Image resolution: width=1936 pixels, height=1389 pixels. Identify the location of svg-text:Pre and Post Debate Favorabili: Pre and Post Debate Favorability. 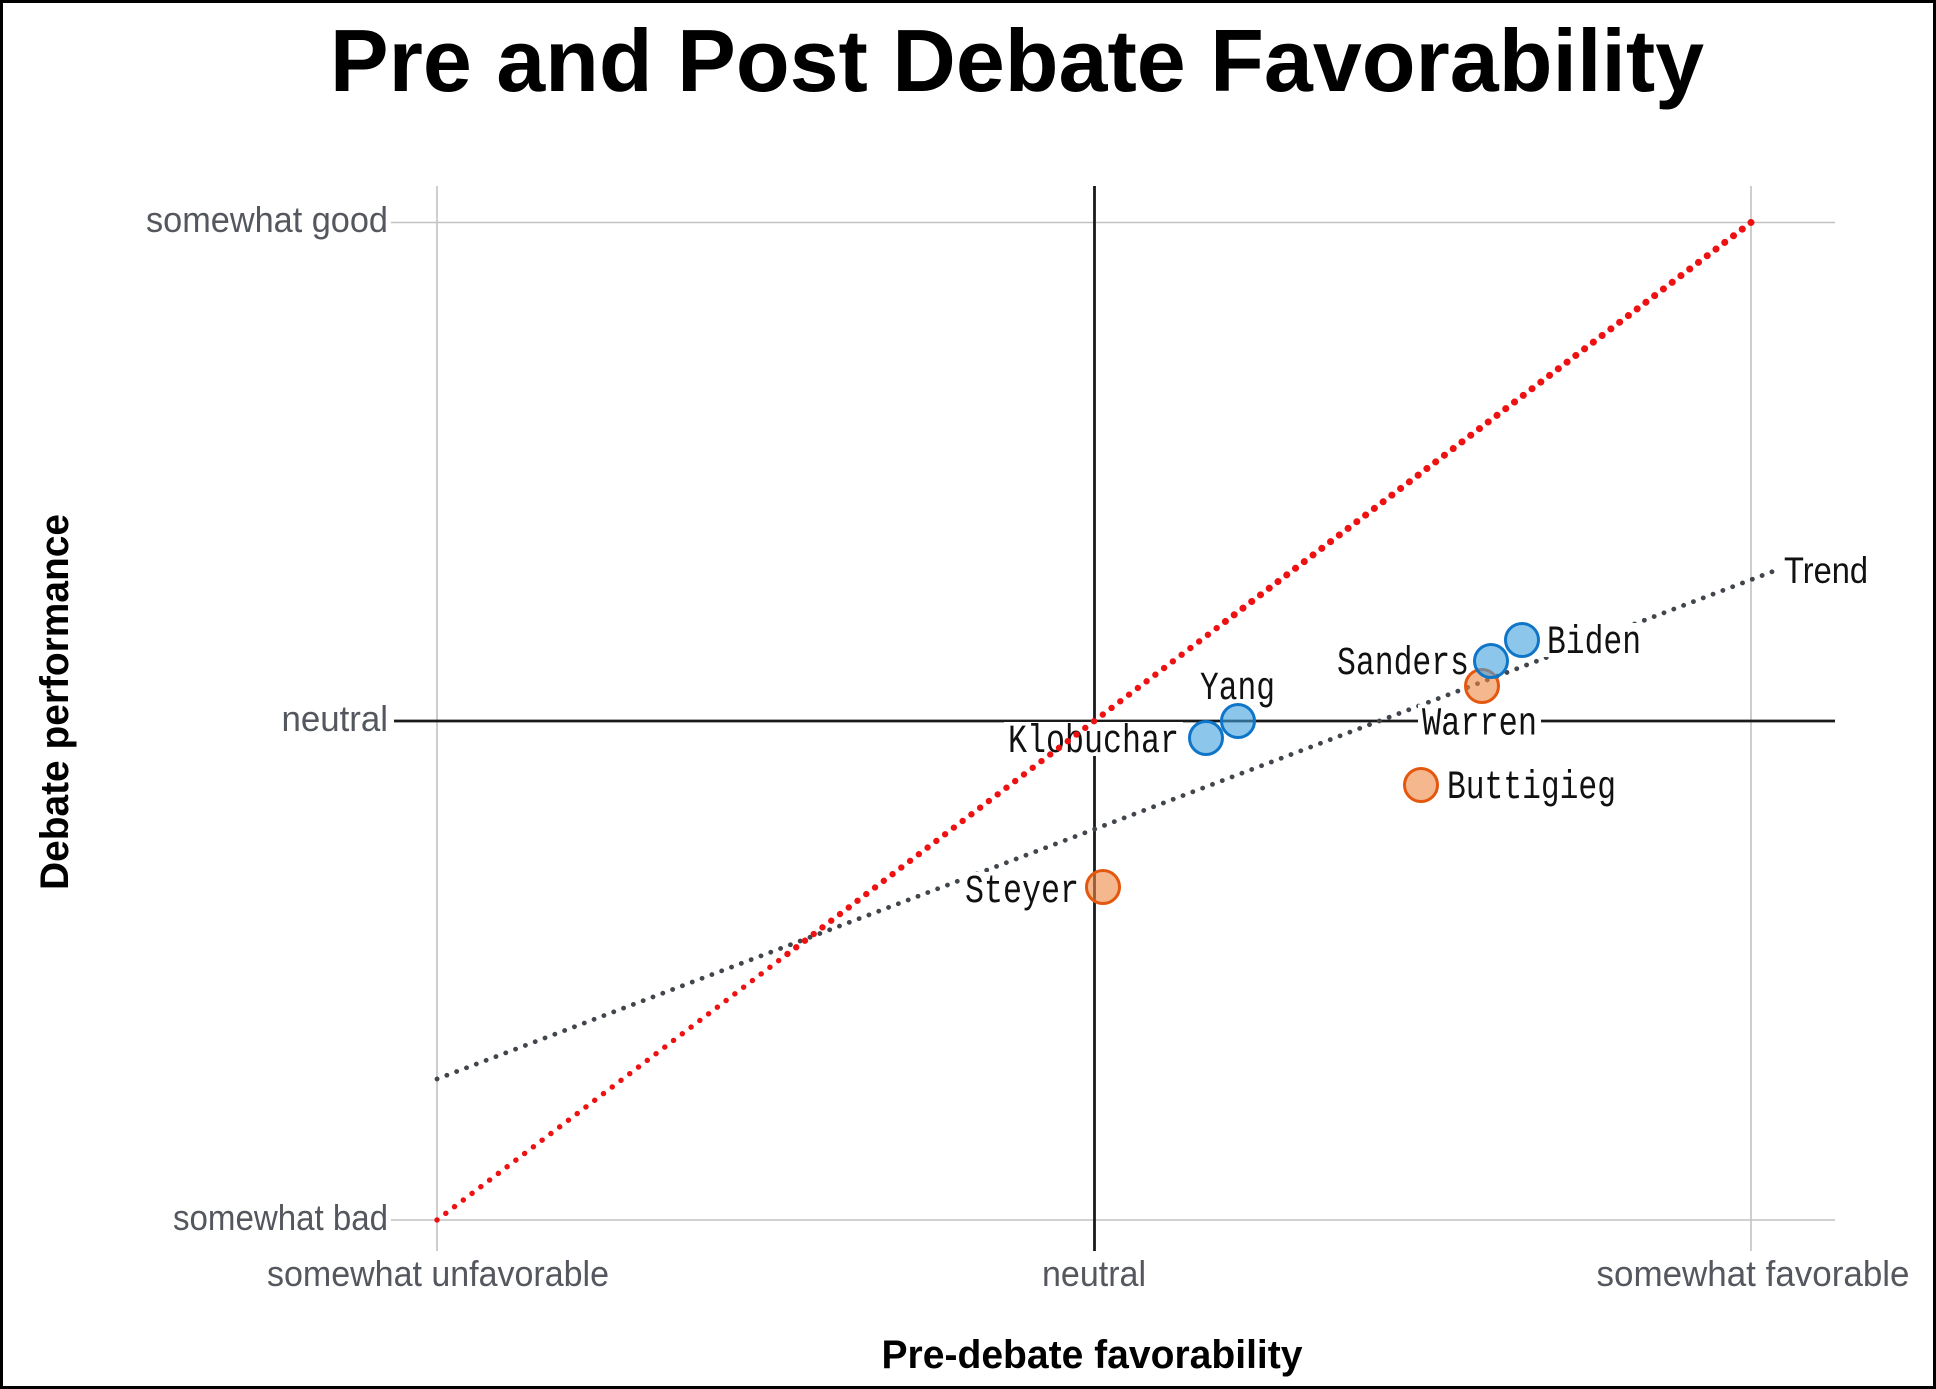
(1017, 60).